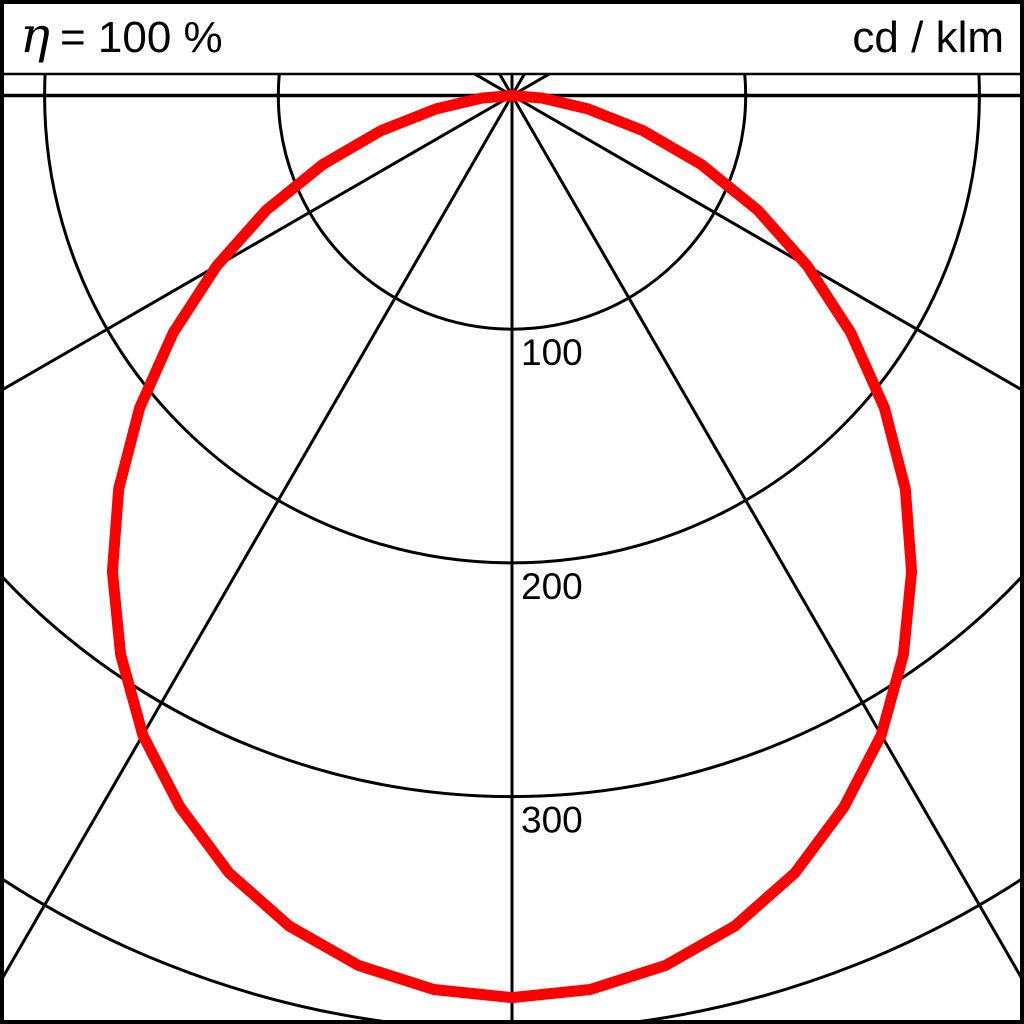 This screenshot has width=1024, height=1024. Describe the element at coordinates (35, 35) in the screenshot. I see `eta-symbol: η` at that location.